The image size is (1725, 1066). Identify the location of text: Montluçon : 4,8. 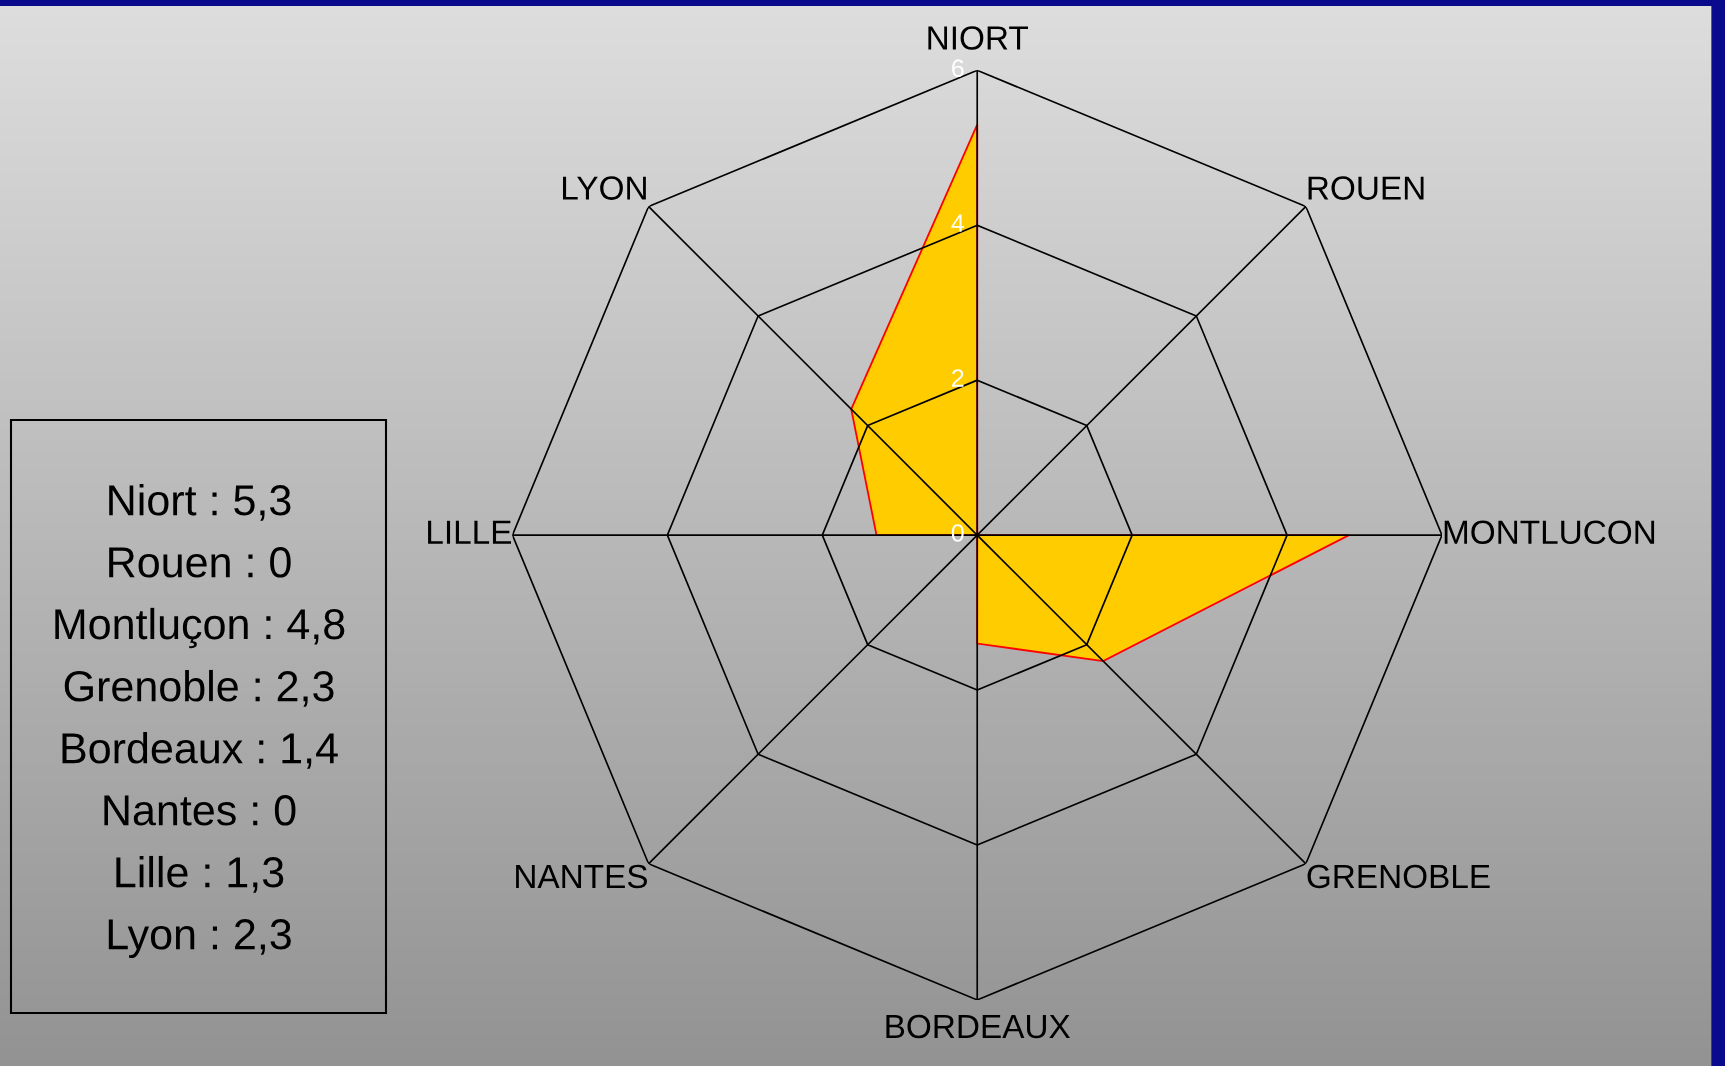
(200, 628).